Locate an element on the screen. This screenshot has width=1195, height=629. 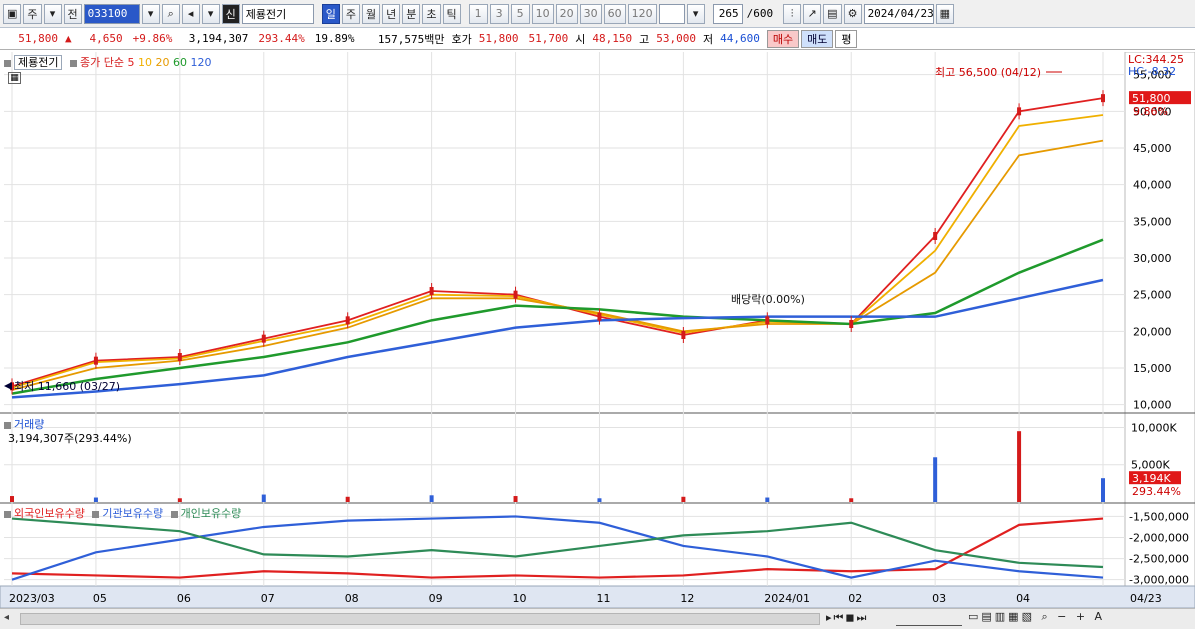
low-price: 44,600 is located at coordinates (740, 38).